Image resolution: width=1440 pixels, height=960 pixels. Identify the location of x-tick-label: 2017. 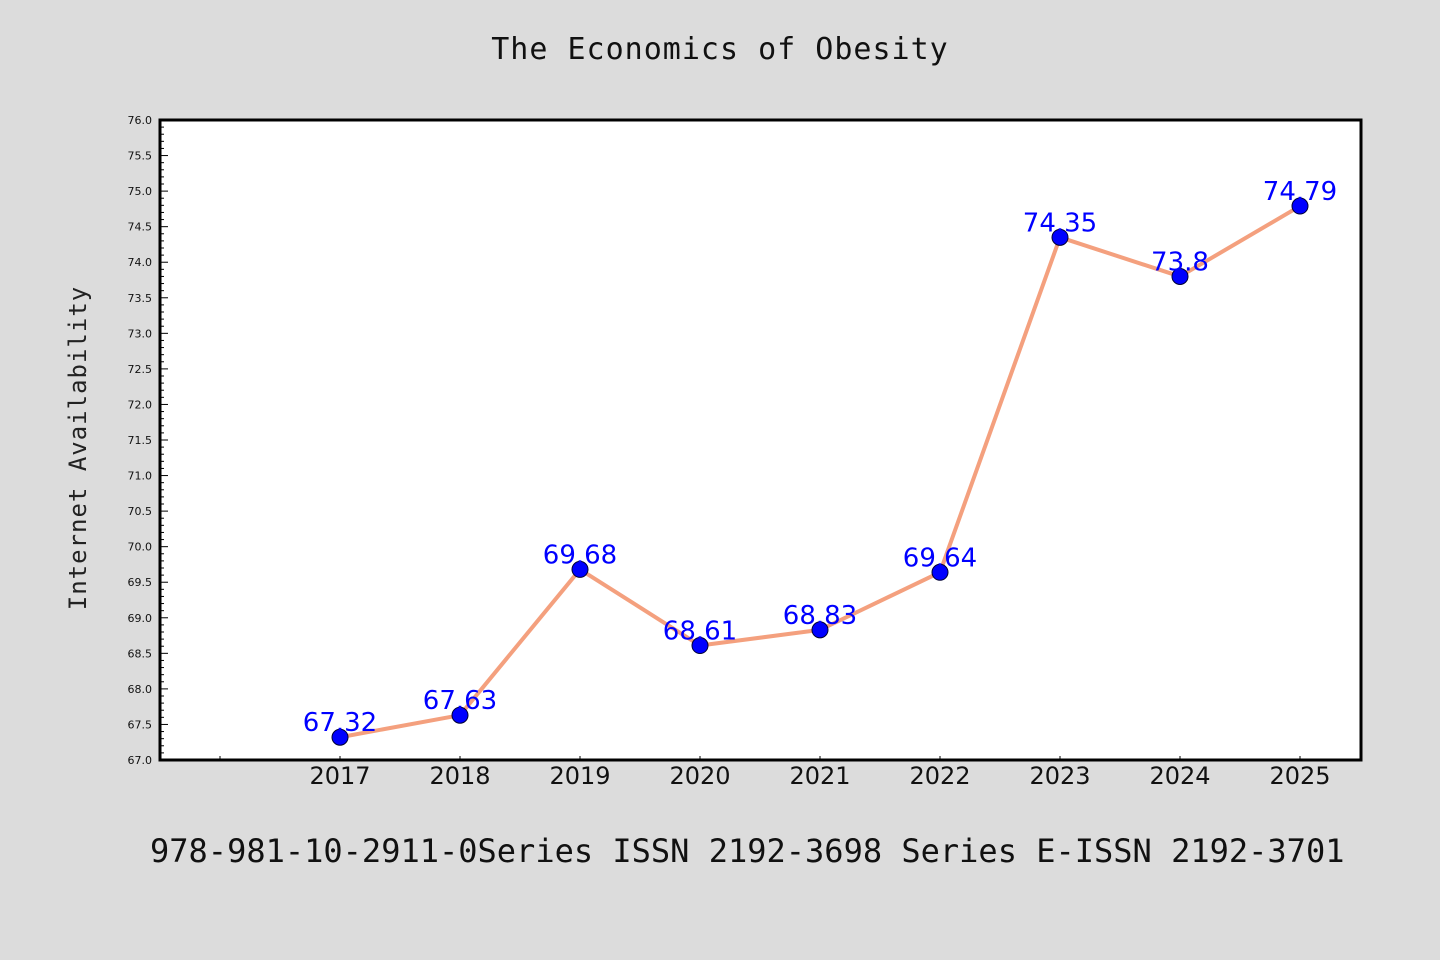
(339, 776).